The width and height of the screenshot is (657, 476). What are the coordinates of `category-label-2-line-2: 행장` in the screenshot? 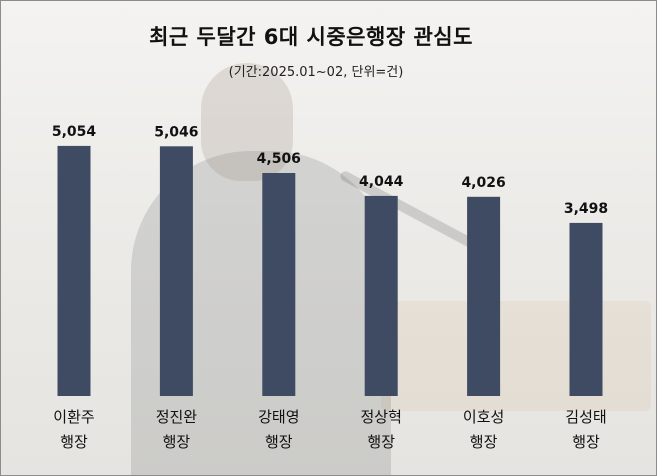 It's located at (177, 442).